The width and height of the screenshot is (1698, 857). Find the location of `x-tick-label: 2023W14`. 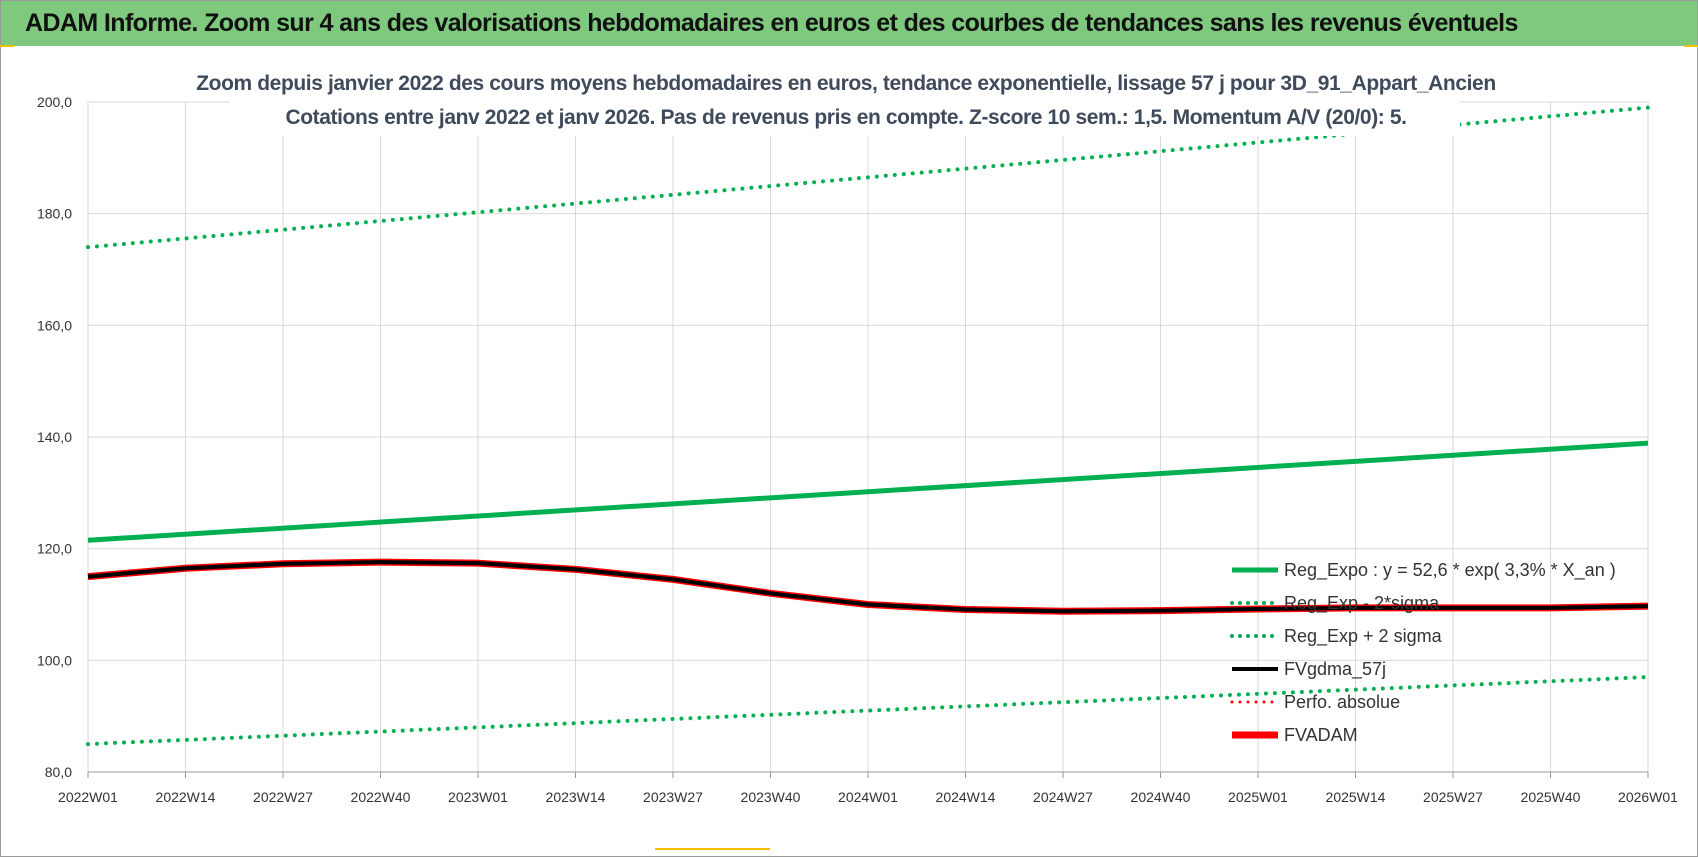

x-tick-label: 2023W14 is located at coordinates (576, 797).